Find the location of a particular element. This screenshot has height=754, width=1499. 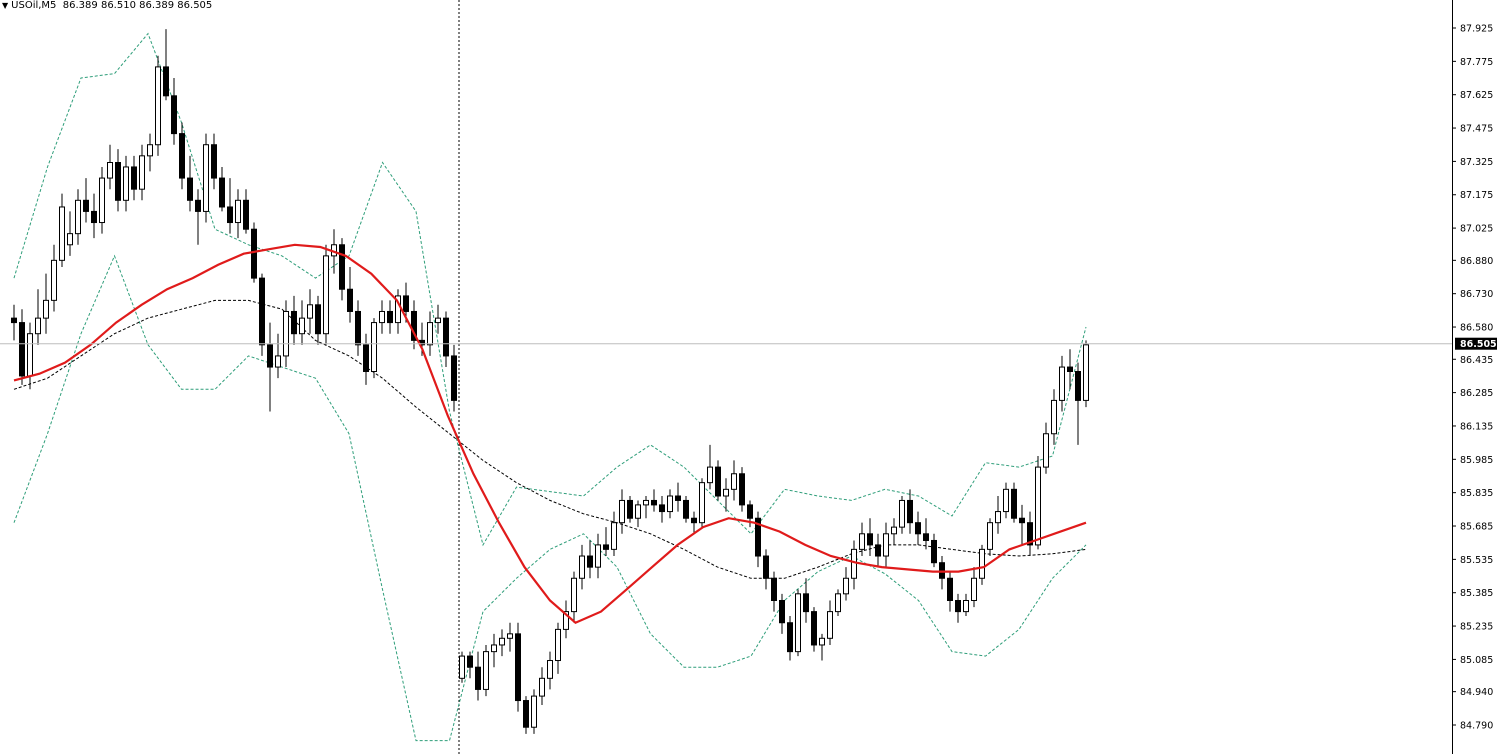

y-tick-label: 86.730 is located at coordinates (1476, 294).